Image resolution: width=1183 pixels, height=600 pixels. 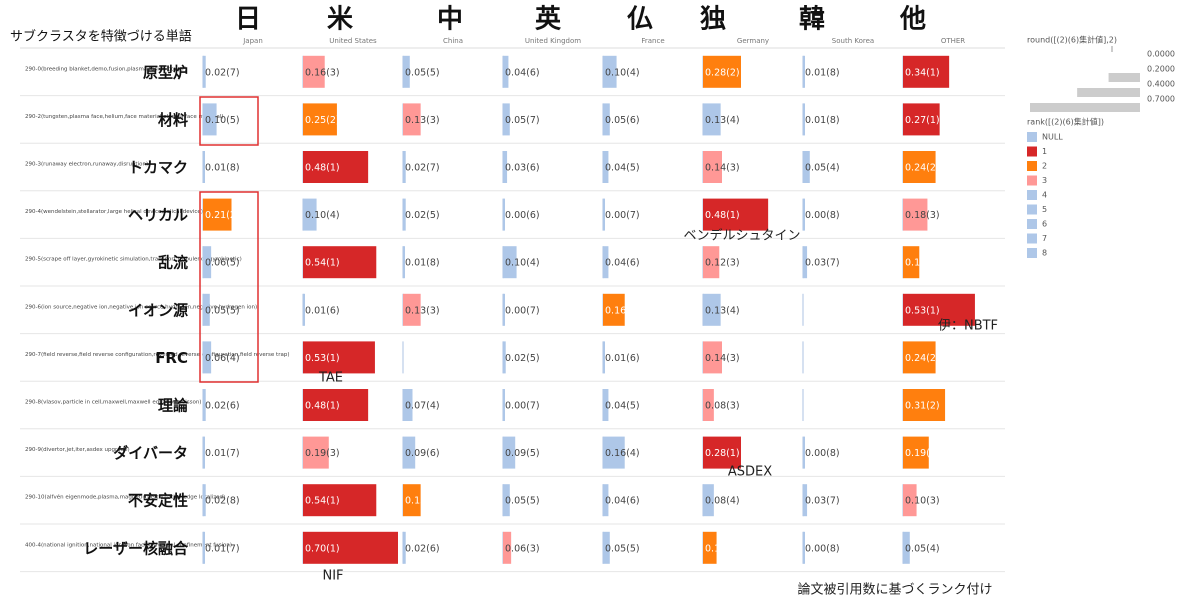 What do you see at coordinates (822, 263) in the screenshot?
I see `value-label: 0.03(7)` at bounding box center [822, 263].